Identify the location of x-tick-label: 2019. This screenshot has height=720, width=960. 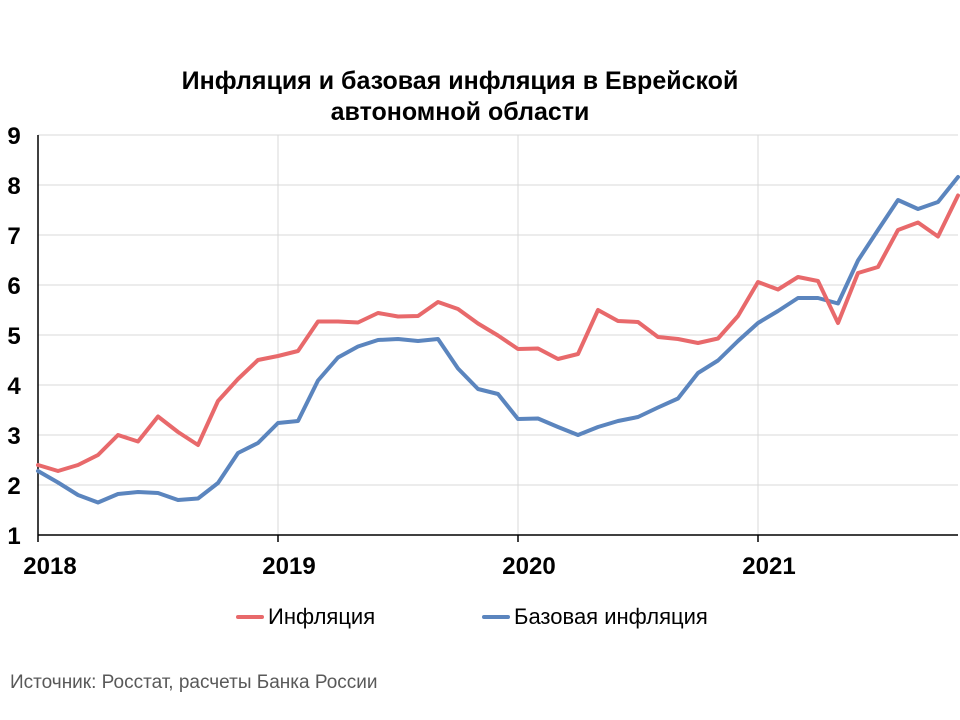
(288, 566).